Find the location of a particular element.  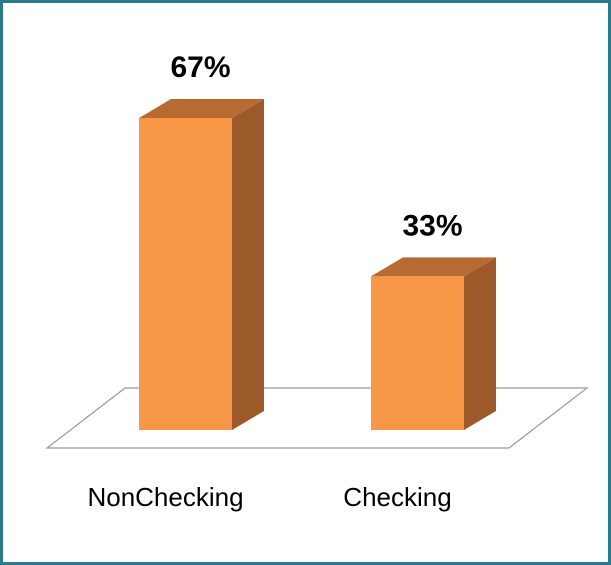

floor is located at coordinates (317, 418).